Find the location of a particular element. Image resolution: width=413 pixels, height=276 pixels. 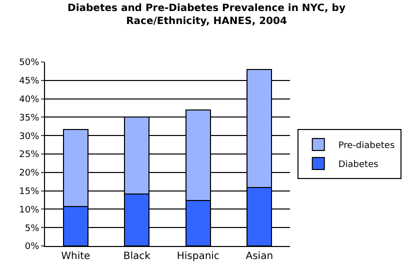

y-tick-label: 35% is located at coordinates (29, 118).